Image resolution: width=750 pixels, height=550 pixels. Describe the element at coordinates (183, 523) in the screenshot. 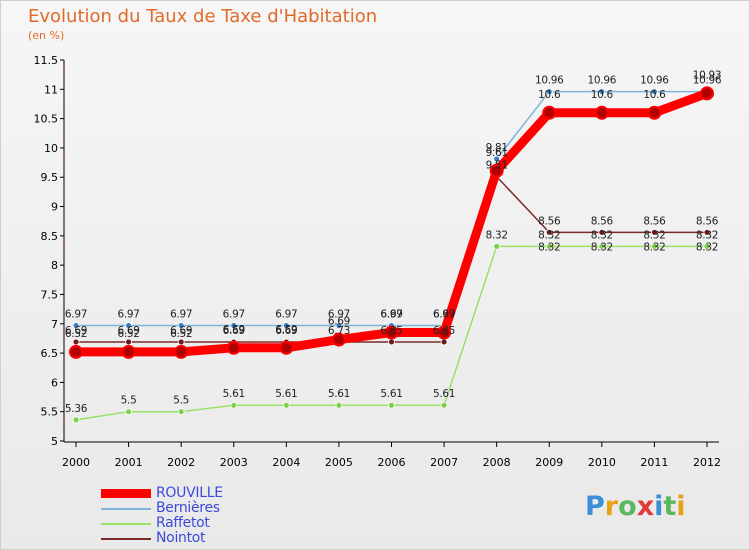

I see `legend-label-raffetot: Raffetot` at that location.